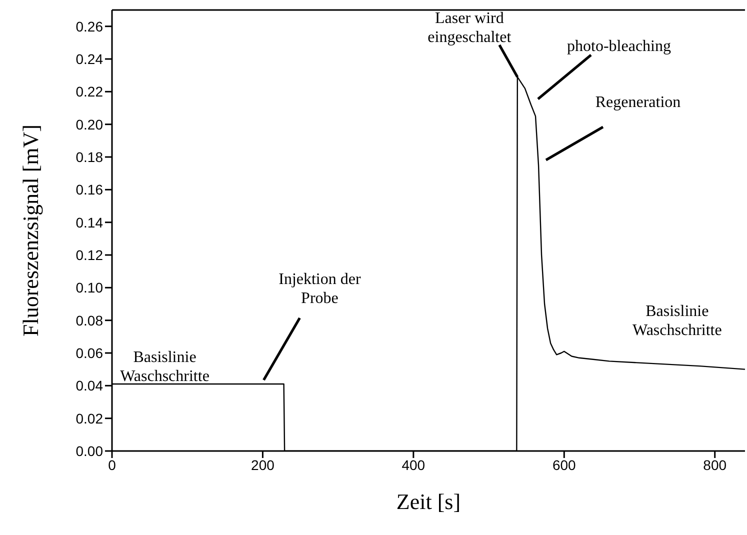  Describe the element at coordinates (715, 464) in the screenshot. I see `x-tick-label: 800` at that location.